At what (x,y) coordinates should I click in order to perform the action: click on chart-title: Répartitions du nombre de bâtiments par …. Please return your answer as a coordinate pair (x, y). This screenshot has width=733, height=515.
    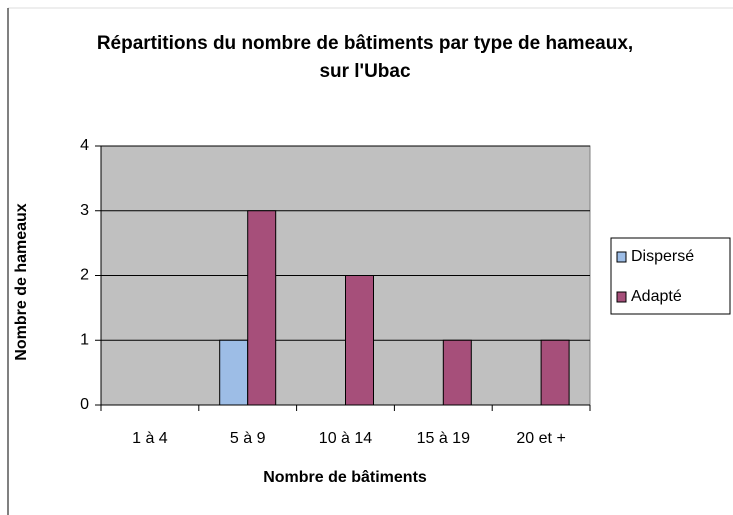
    Looking at the image, I should click on (365, 57).